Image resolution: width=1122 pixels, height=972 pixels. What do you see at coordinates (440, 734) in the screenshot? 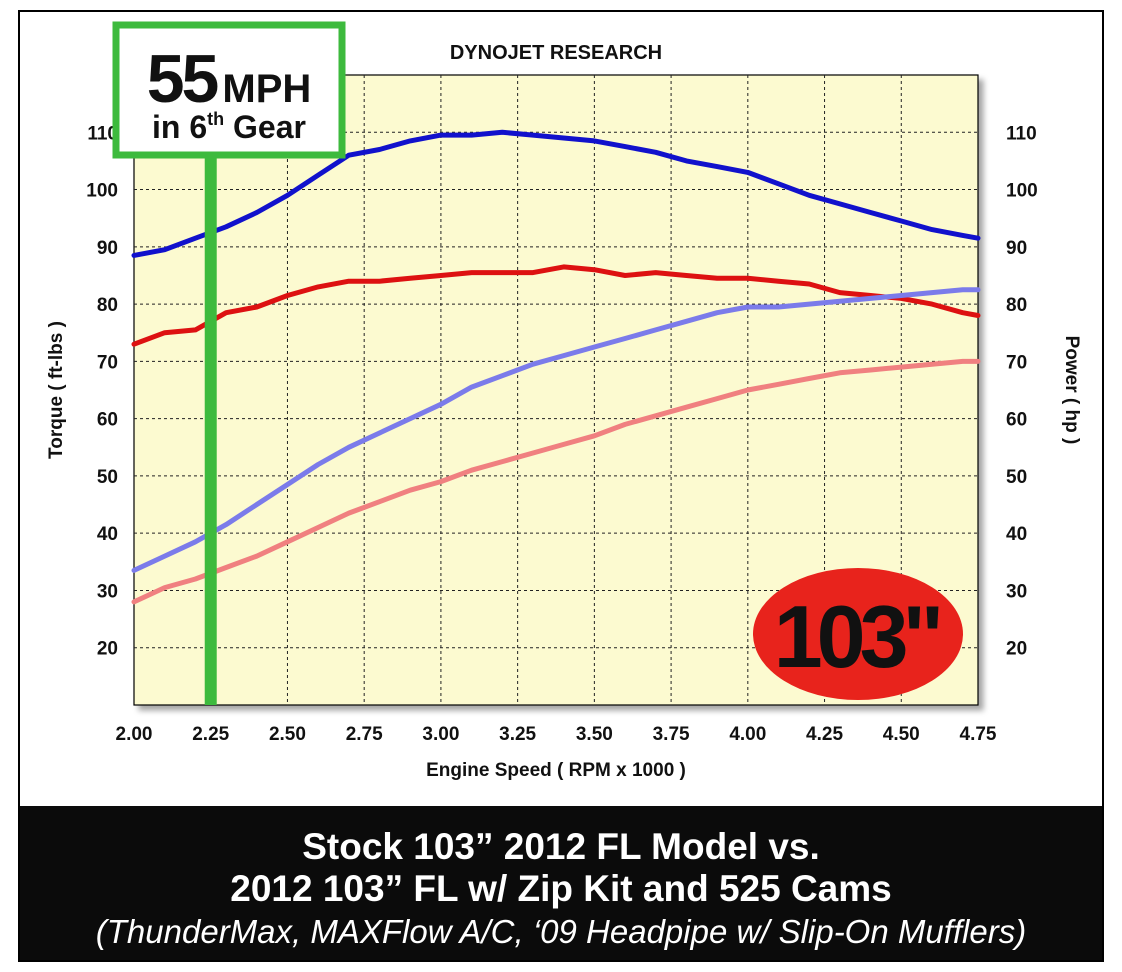
I see `x-tick-label: 3.00` at bounding box center [440, 734].